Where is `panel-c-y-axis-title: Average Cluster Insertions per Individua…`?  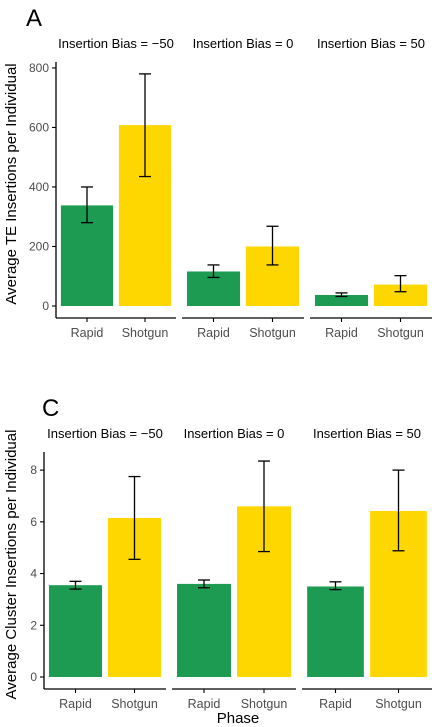 panel-c-y-axis-title: Average Cluster Insertions per Individua… is located at coordinates (11, 565).